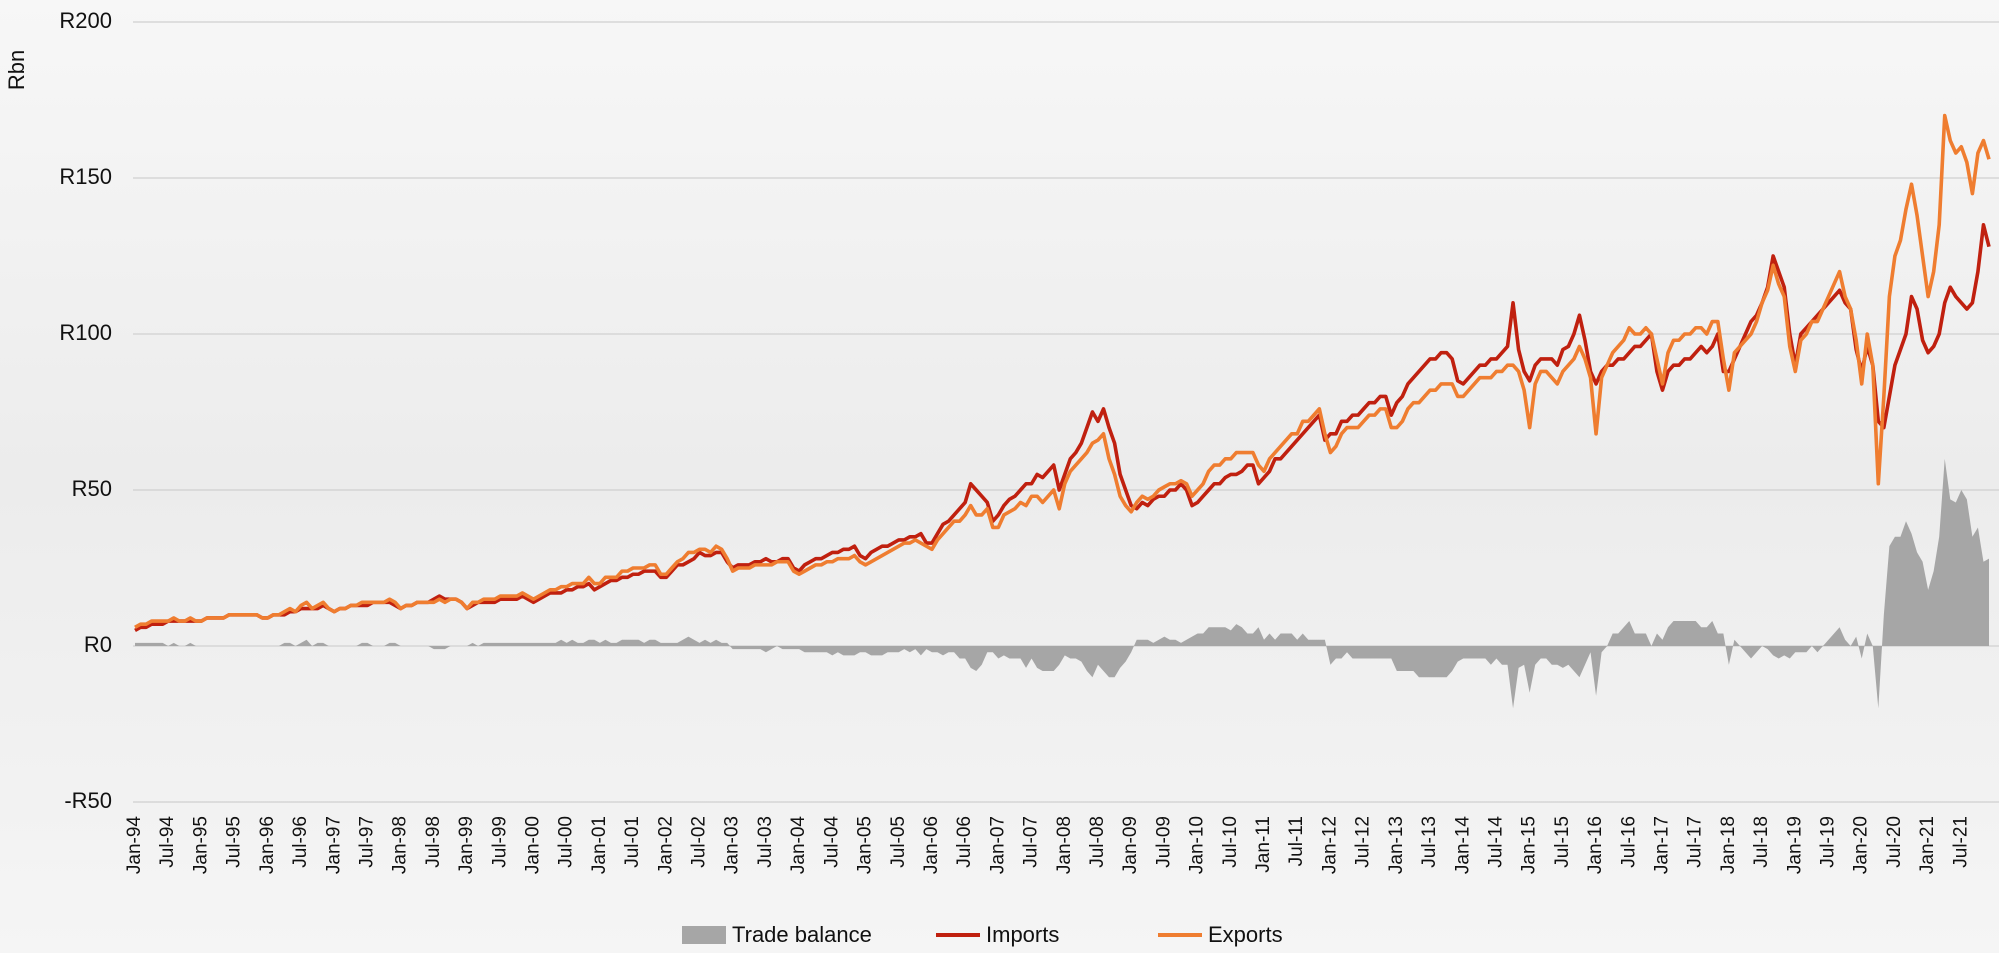  Describe the element at coordinates (898, 842) in the screenshot. I see `x-tick-label: Jul-05` at that location.